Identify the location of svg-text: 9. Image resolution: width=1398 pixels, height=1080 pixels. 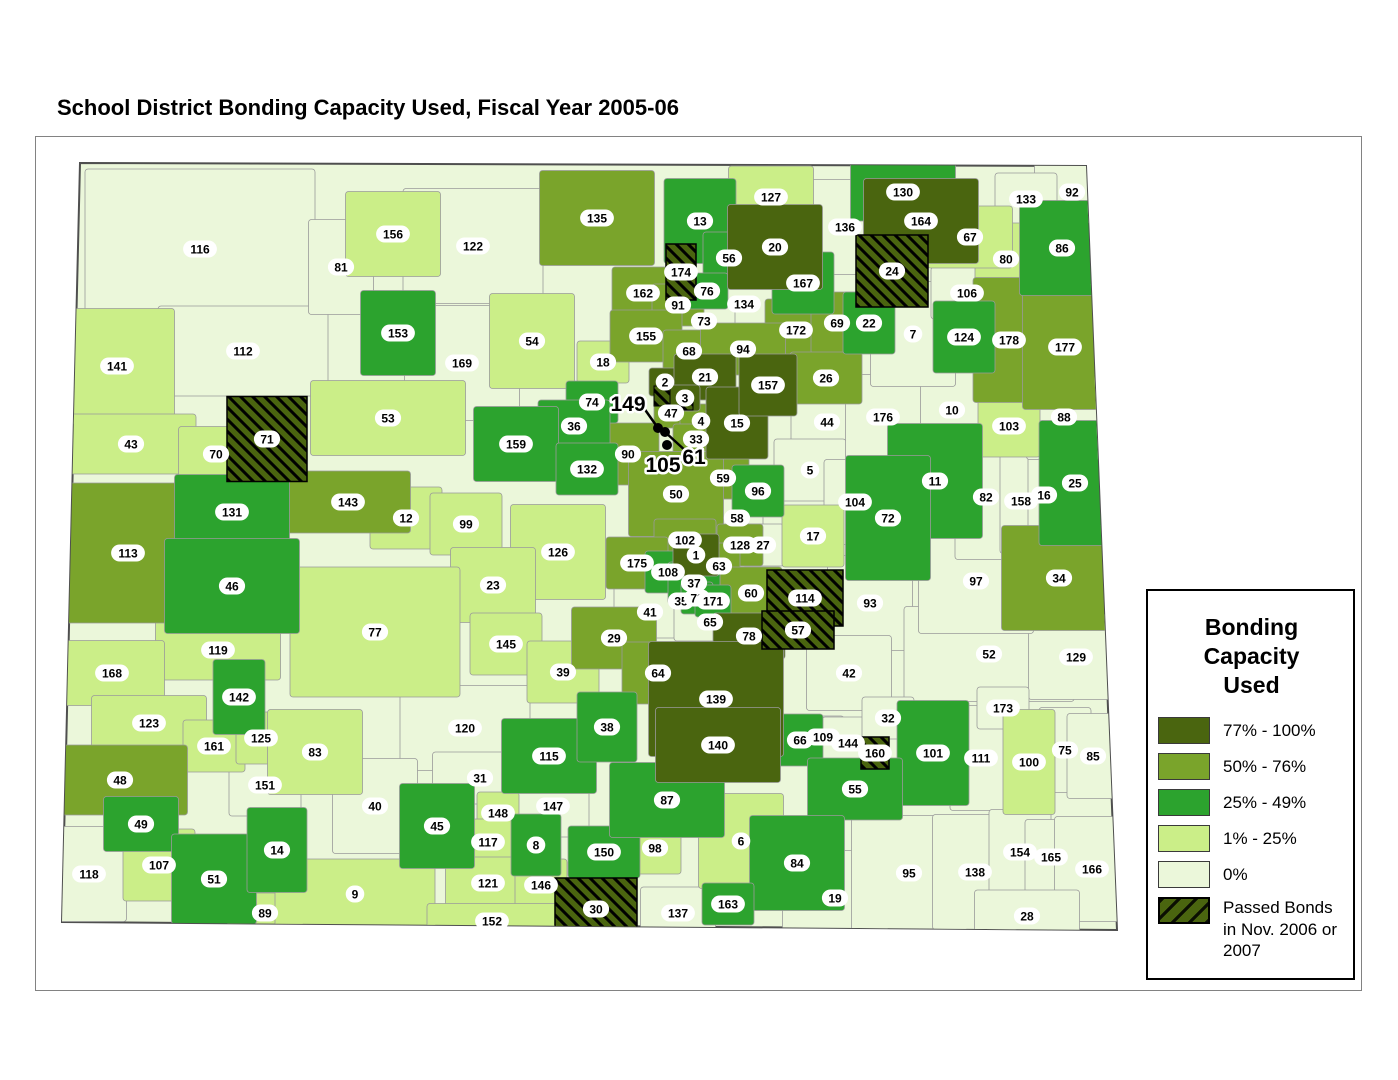
(355, 895).